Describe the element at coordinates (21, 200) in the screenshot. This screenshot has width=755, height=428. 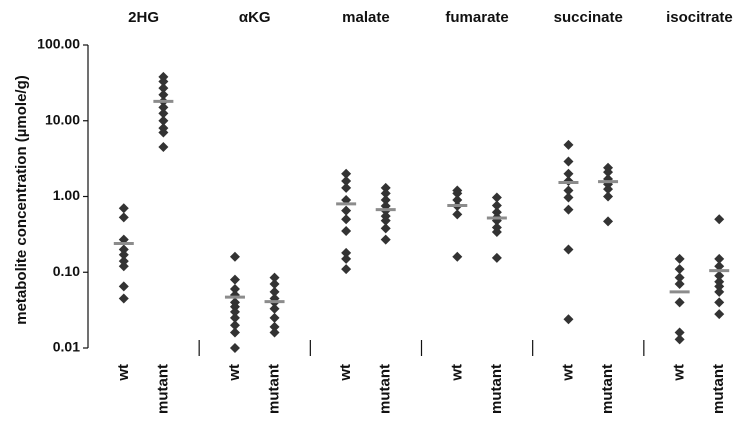
I see `y-axis-label: metabolite concentration (µmole/g)` at that location.